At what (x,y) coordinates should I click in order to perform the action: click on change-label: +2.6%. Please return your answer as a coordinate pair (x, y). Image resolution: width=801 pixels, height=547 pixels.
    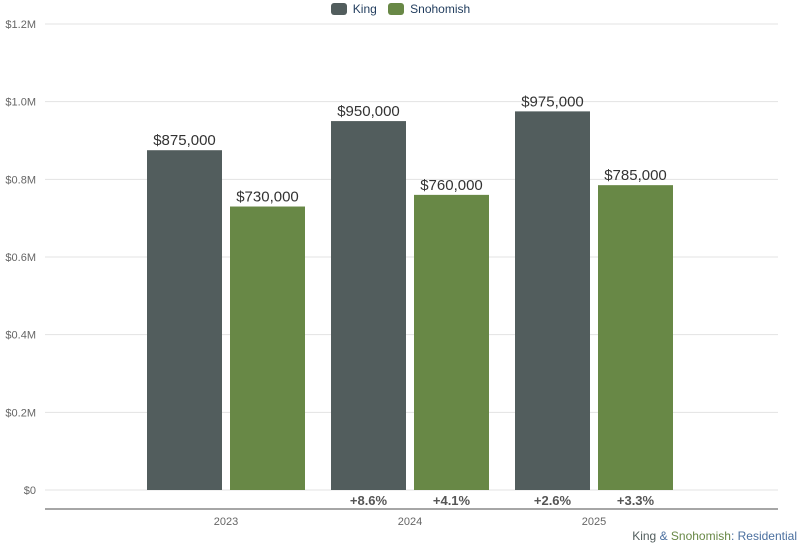
    Looking at the image, I should click on (553, 500).